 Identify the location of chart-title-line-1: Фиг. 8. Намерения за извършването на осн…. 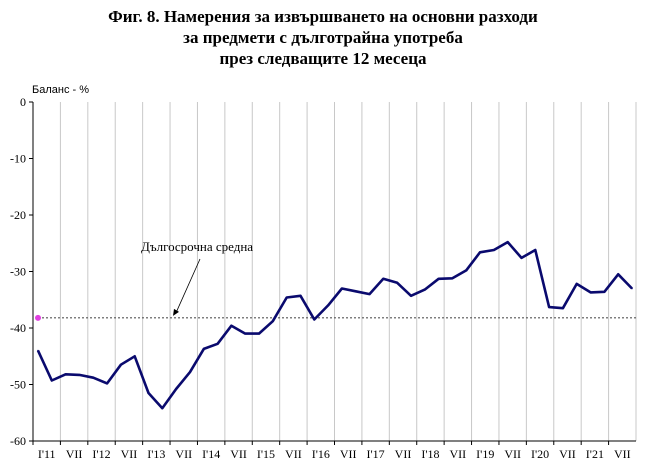
(323, 16).